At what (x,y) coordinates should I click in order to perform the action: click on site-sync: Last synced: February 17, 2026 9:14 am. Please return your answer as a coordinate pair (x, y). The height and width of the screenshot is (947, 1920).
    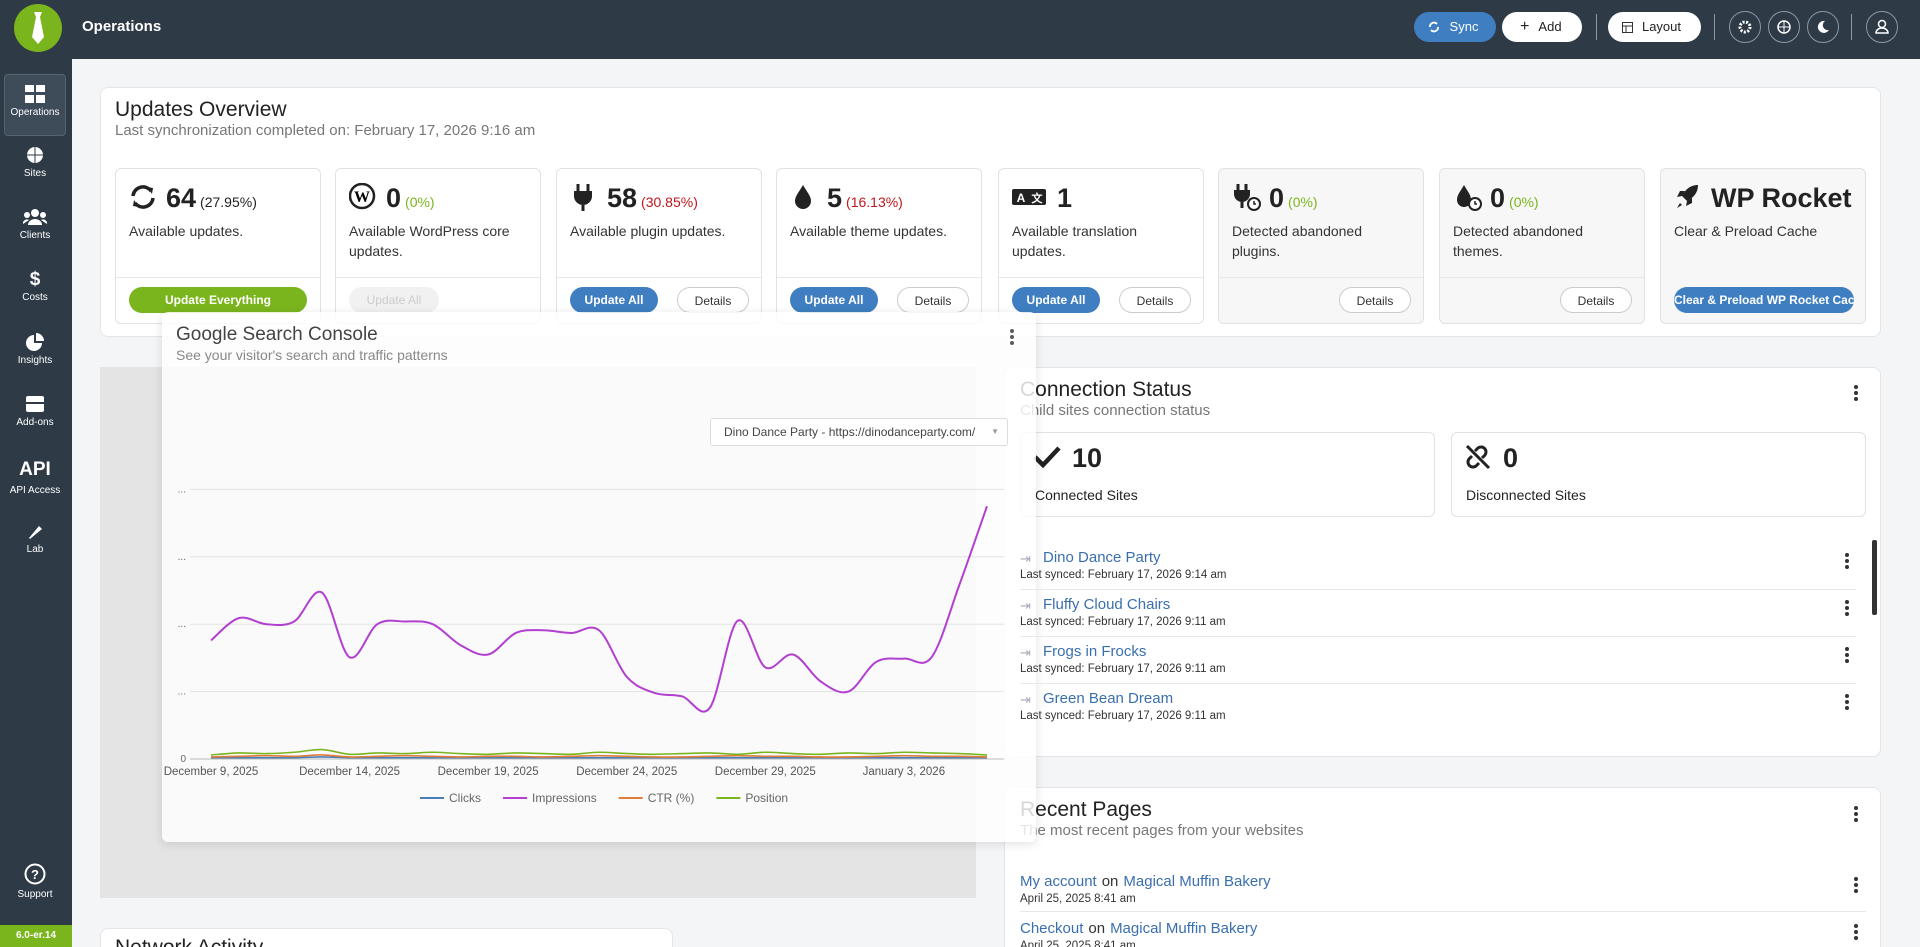
    Looking at the image, I should click on (1123, 575).